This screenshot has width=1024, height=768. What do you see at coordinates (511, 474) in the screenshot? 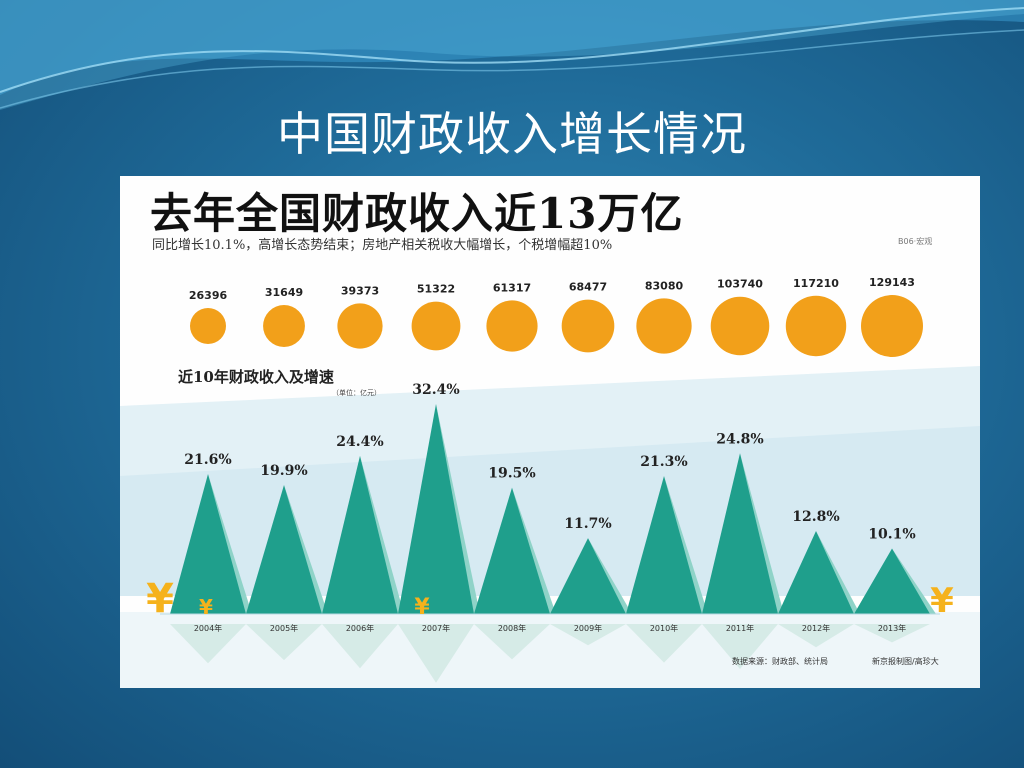
I see `growth-rate-label: 19.5%` at bounding box center [511, 474].